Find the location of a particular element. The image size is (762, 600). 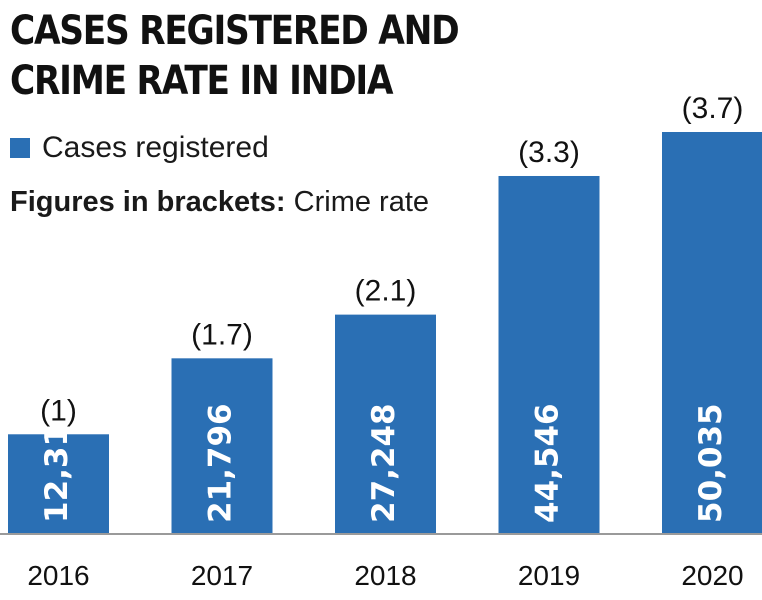

x-tick-label-2018: 2018 is located at coordinates (385, 575).